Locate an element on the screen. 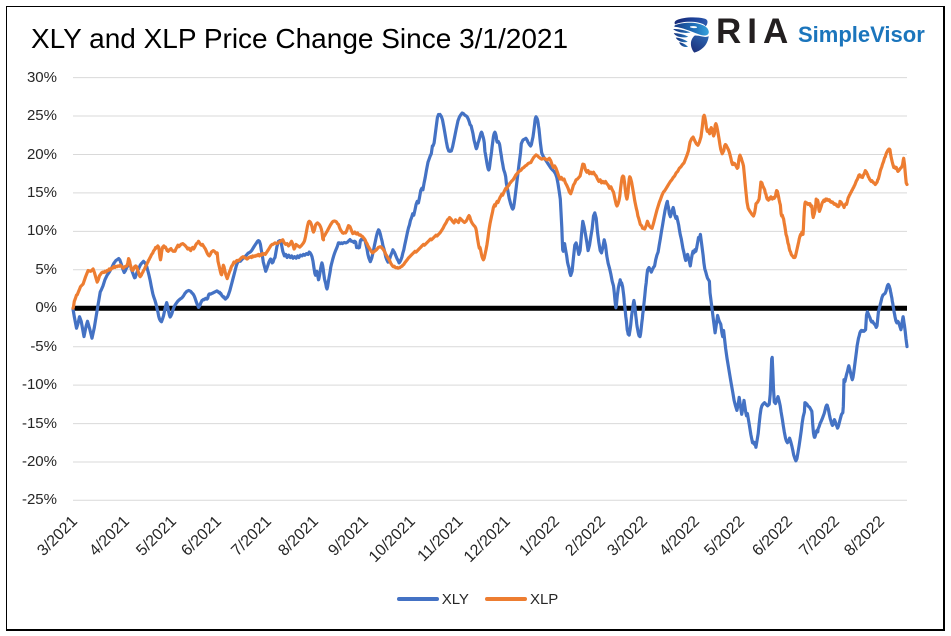  svg-text: SimpleVisor is located at coordinates (861, 34).